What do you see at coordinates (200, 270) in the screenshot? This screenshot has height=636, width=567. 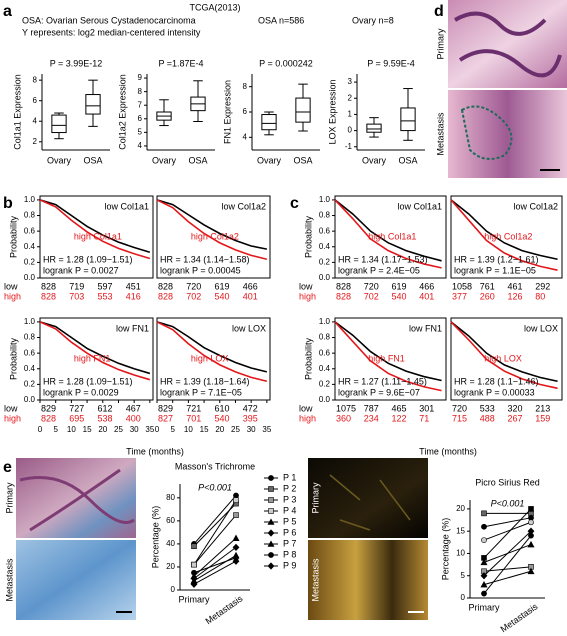 I see `annotation: logrank P = 0.00045` at bounding box center [200, 270].